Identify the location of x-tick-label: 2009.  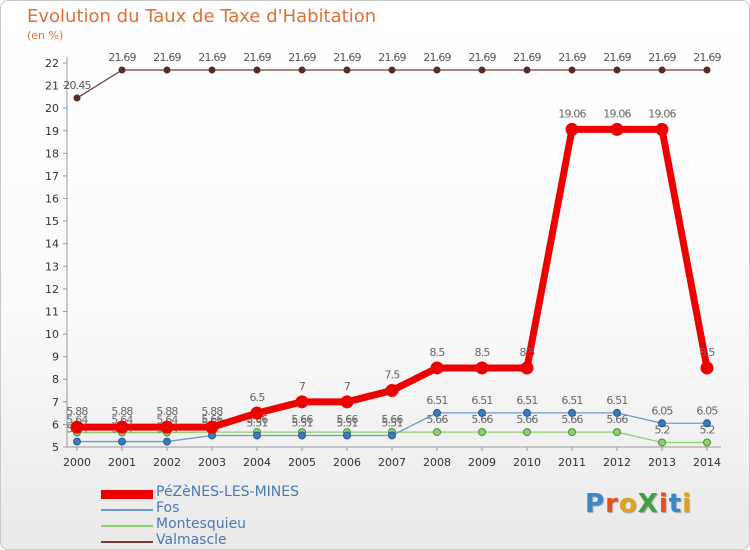
(482, 462).